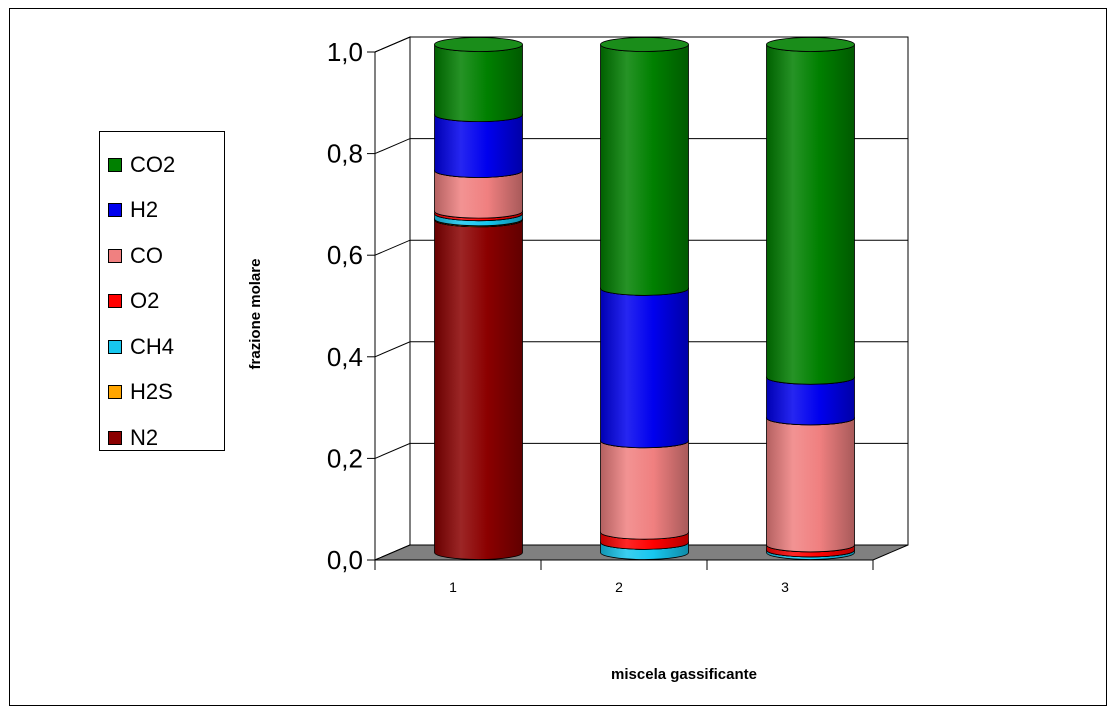 Image resolution: width=1119 pixels, height=710 pixels. What do you see at coordinates (684, 674) in the screenshot?
I see `x-axis-title: miscela gassificante` at bounding box center [684, 674].